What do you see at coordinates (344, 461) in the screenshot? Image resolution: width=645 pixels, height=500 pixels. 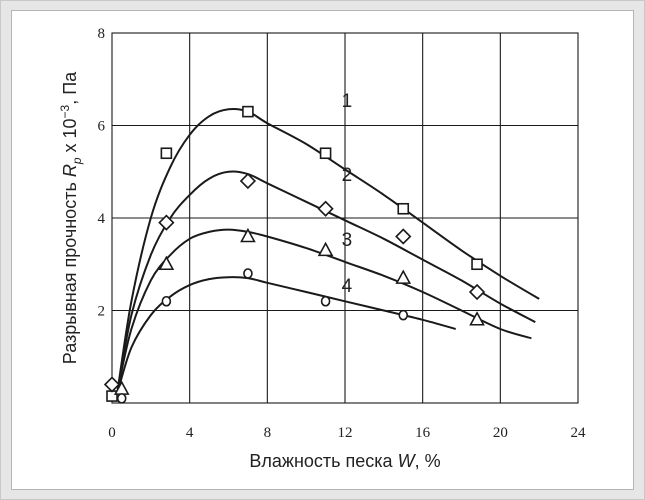 I see `x-axis-title: Влажность песка W, %` at bounding box center [344, 461].